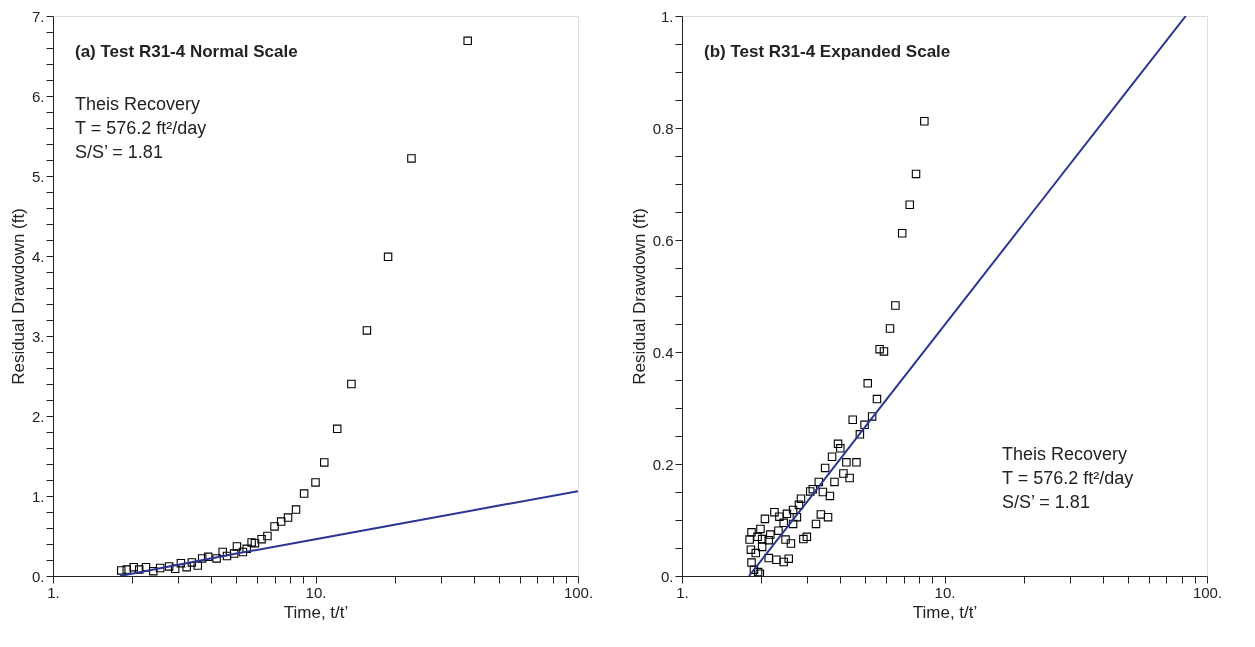 Image resolution: width=1255 pixels, height=647 pixels. I want to click on y-tick-label: 6., so click(38, 96).